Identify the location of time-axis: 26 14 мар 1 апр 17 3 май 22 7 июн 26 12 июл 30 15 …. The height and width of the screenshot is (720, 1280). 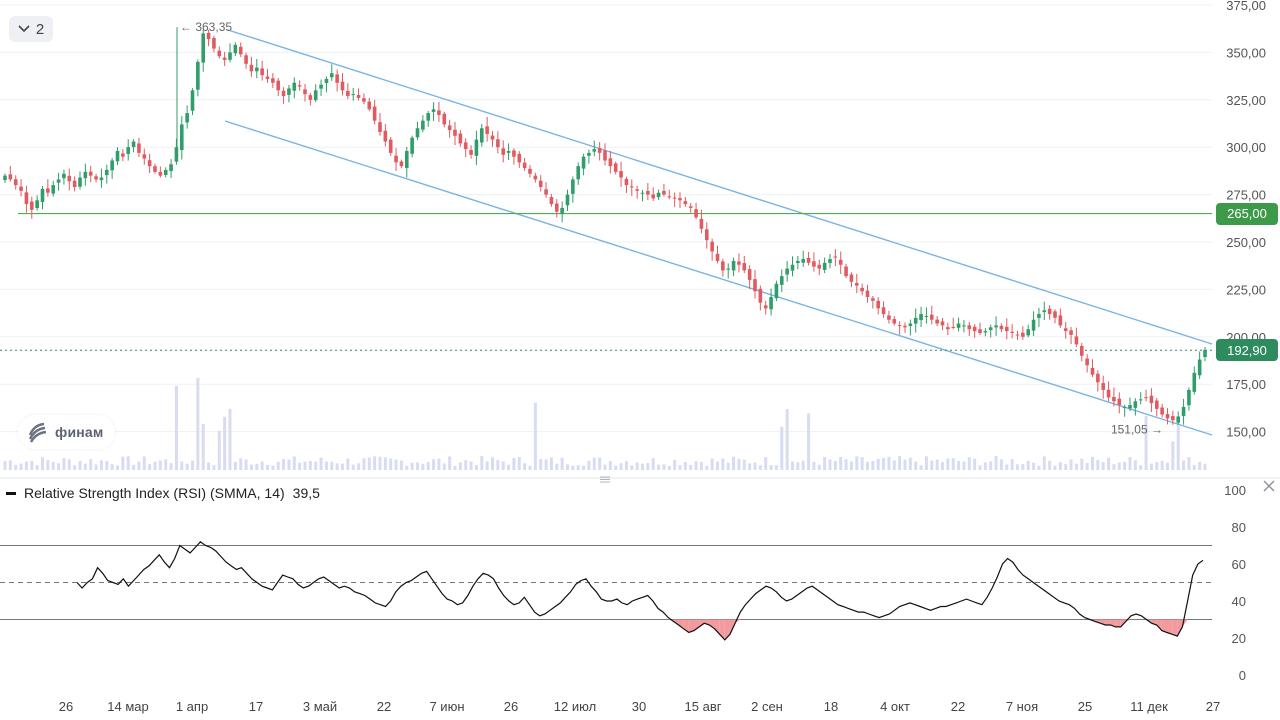
(639, 706).